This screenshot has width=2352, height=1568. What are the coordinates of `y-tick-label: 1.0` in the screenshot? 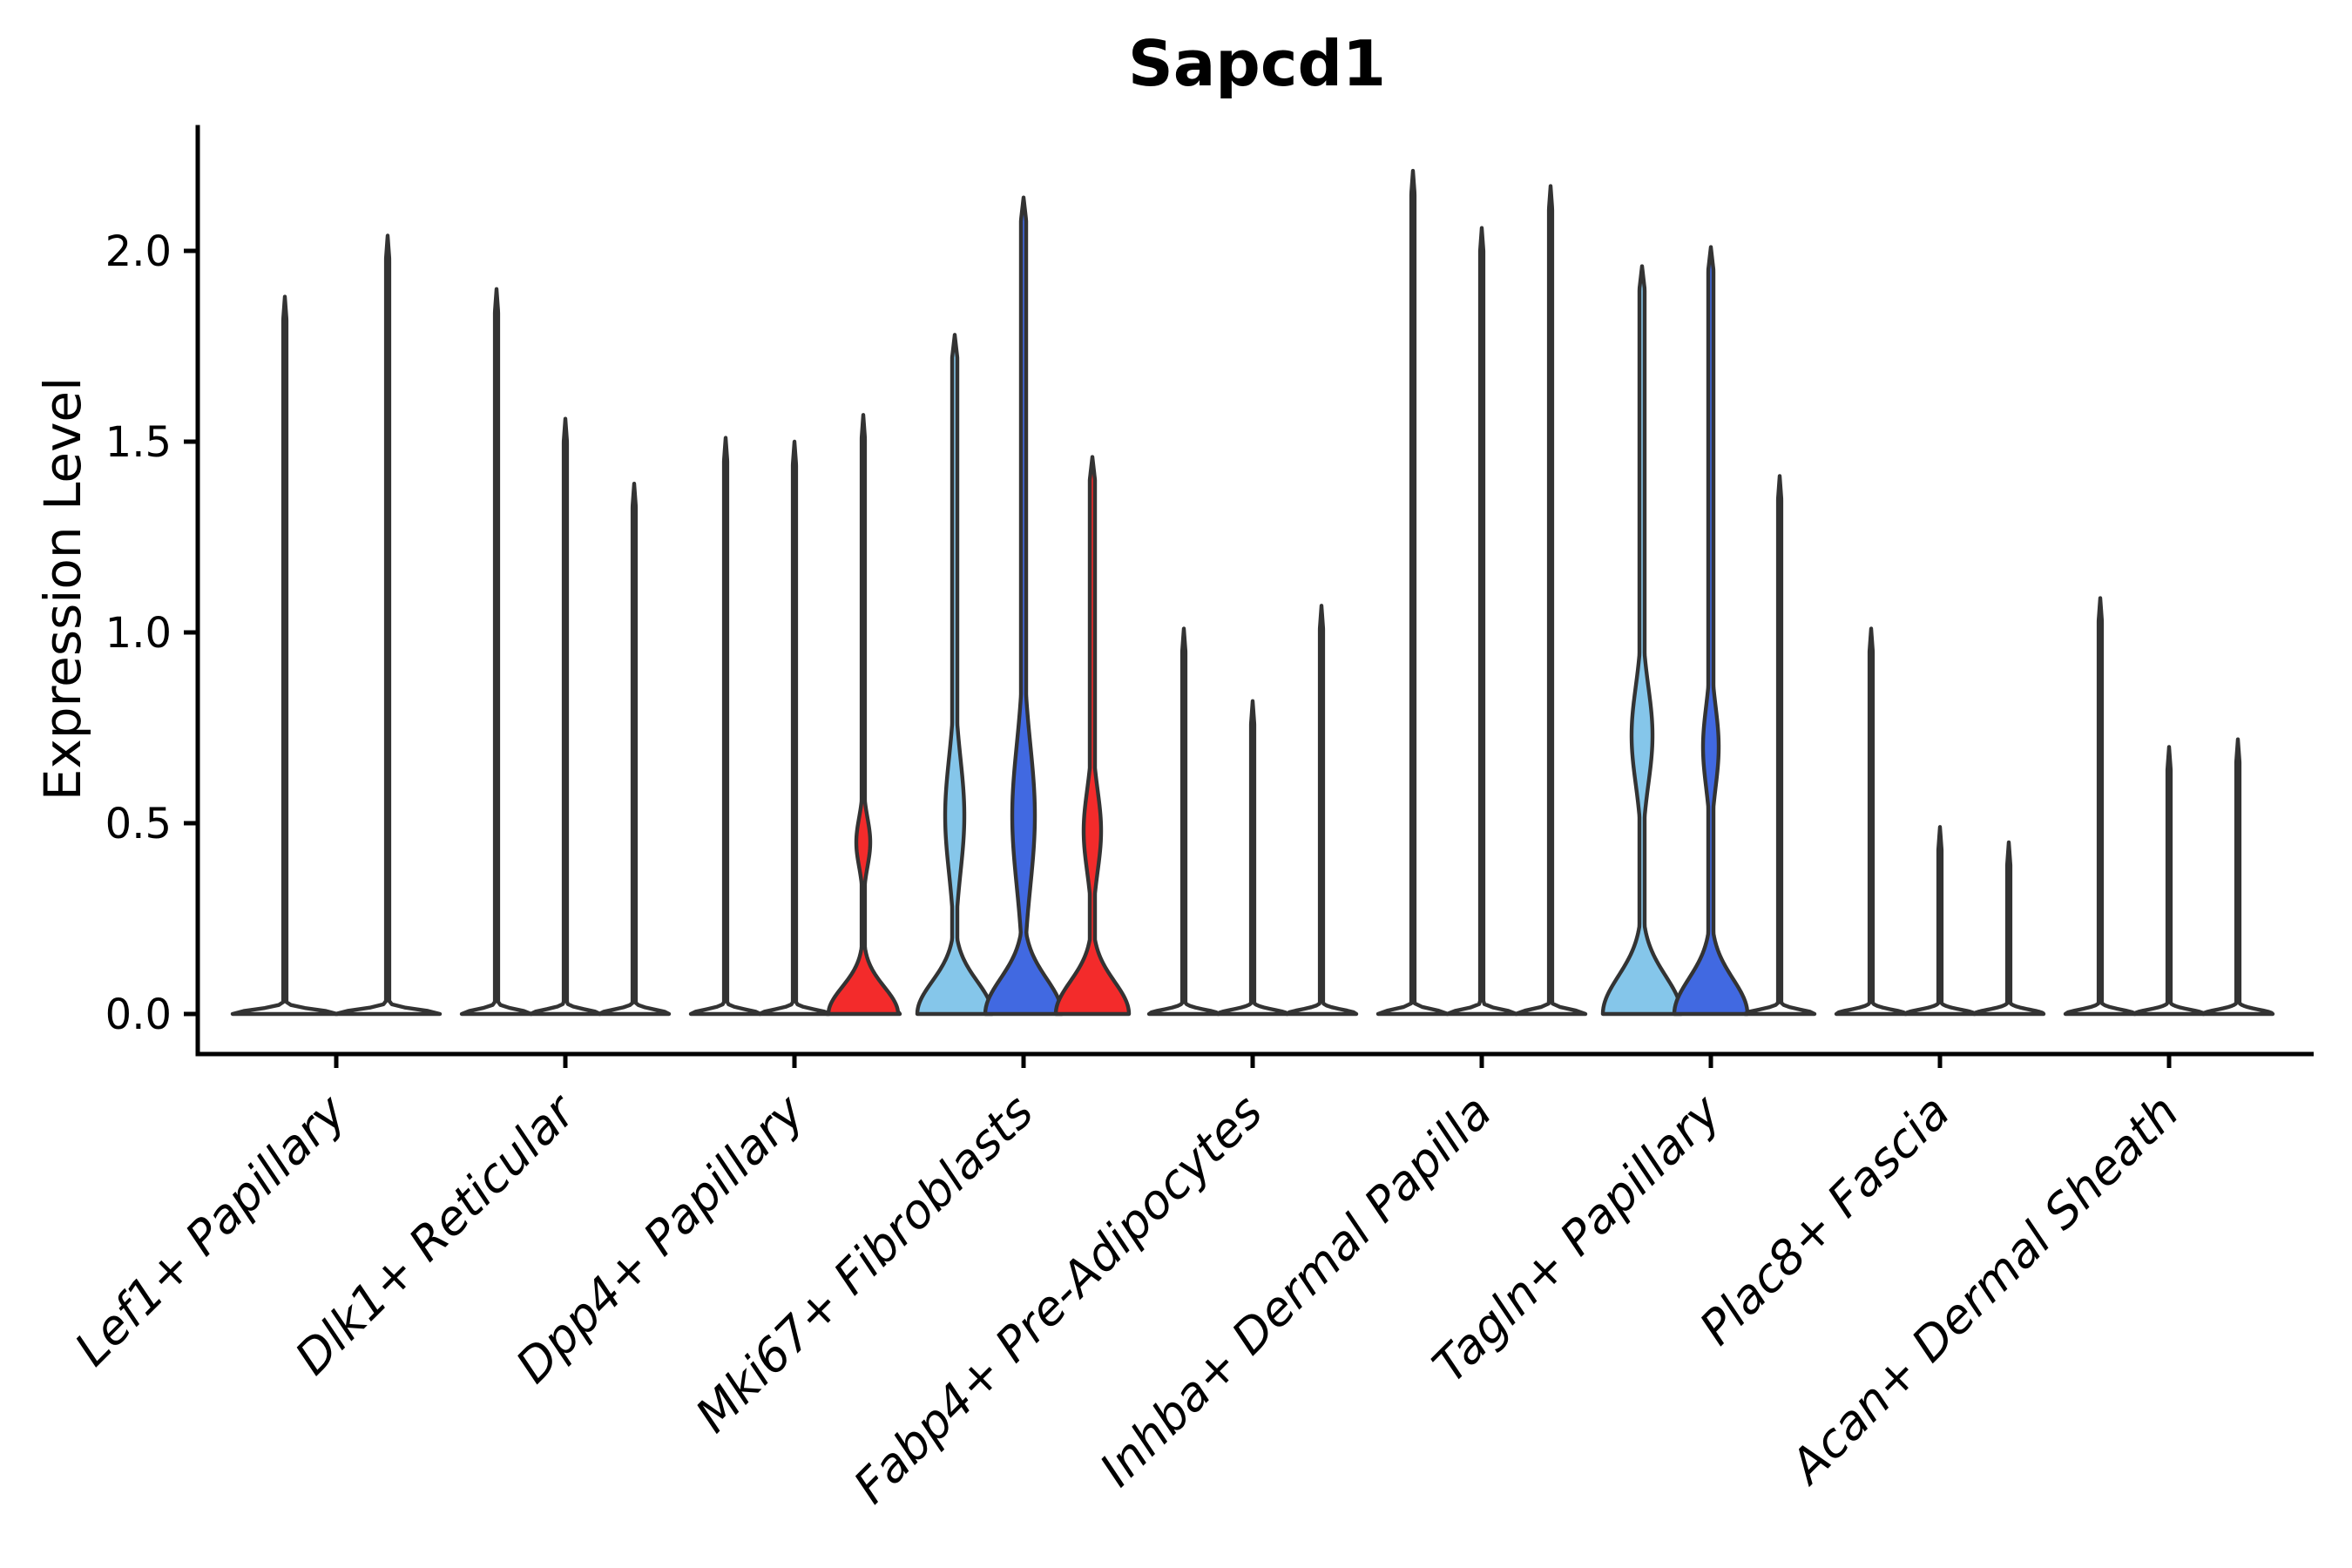 It's located at (138, 633).